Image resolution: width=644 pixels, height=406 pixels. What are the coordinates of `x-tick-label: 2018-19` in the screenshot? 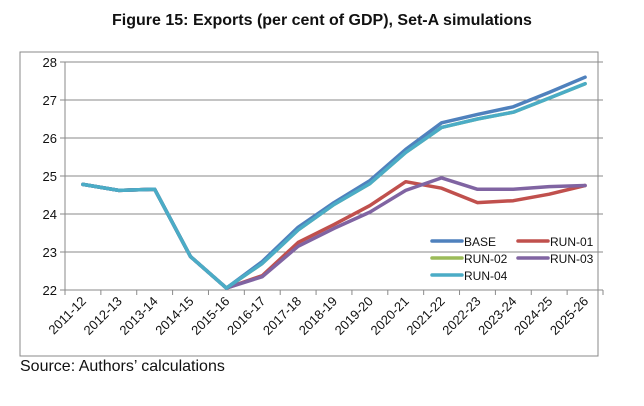 It's located at (318, 316).